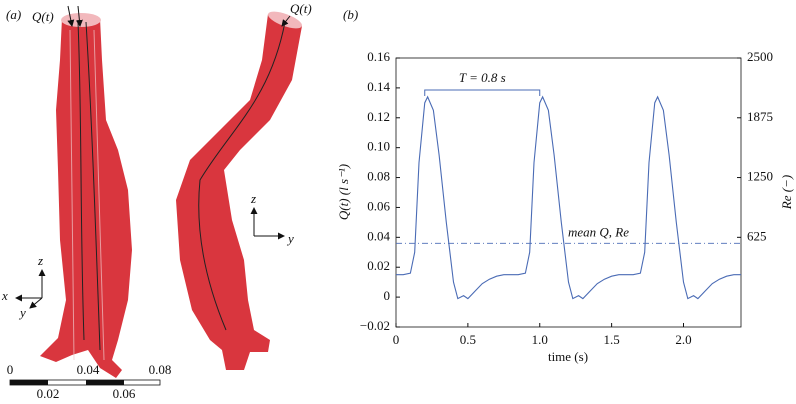 The width and height of the screenshot is (796, 404). What do you see at coordinates (85, 382) in the screenshot?
I see `scale-bar` at bounding box center [85, 382].